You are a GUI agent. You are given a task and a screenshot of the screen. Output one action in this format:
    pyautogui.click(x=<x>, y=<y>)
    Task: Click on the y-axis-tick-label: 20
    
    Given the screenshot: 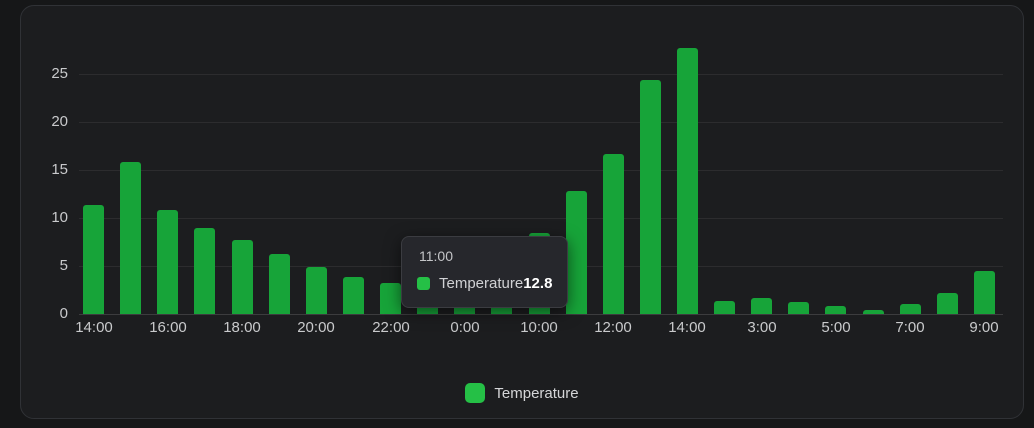 What is the action you would take?
    pyautogui.click(x=59, y=121)
    